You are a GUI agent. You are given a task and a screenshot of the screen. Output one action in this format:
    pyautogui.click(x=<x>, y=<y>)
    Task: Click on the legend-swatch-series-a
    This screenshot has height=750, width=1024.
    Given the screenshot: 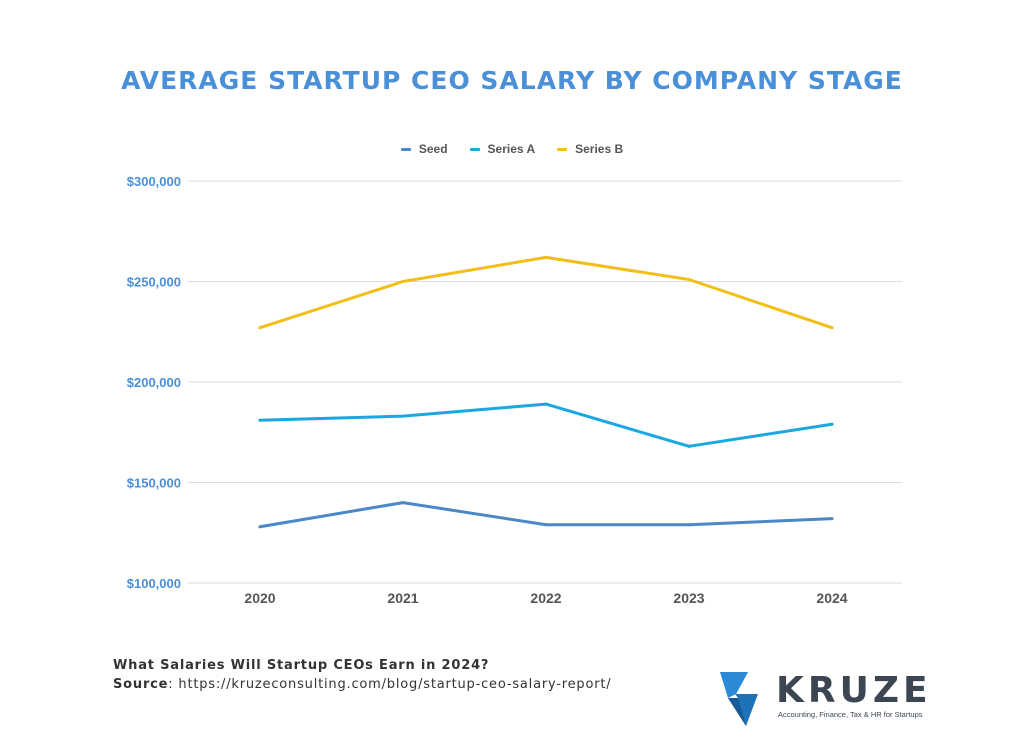 What is the action you would take?
    pyautogui.click(x=474, y=149)
    